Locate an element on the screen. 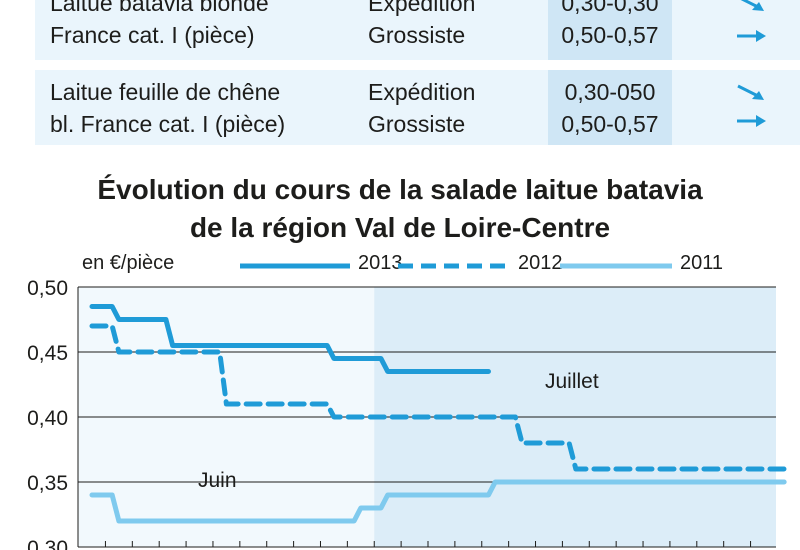  y-tick-label: 0,50 is located at coordinates (47, 288).